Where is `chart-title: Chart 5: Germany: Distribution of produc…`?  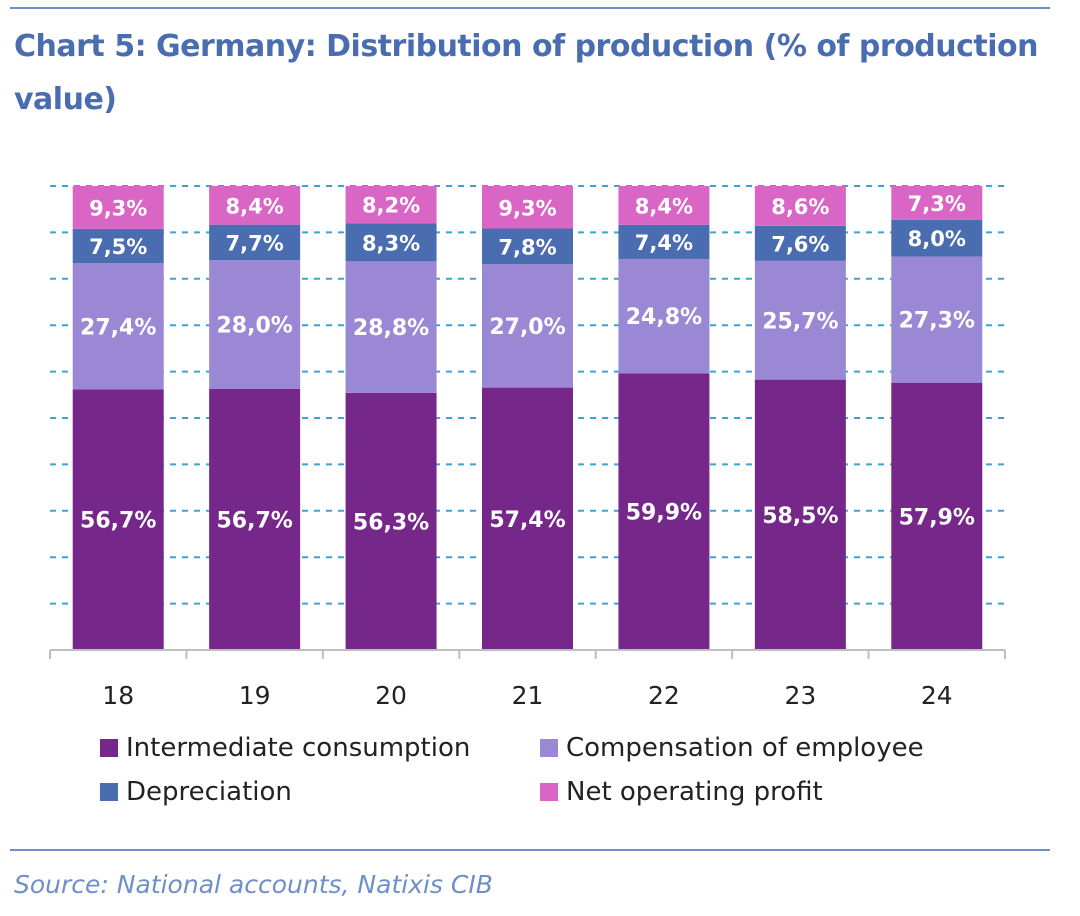
chart-title: Chart 5: Germany: Distribution of produc… is located at coordinates (526, 73).